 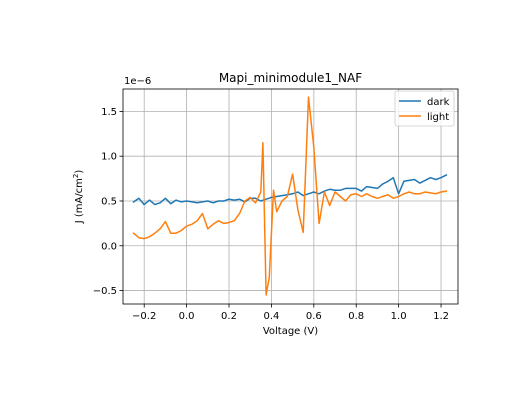 What do you see at coordinates (144, 316) in the screenshot?
I see `x-tick-label: −0.2` at bounding box center [144, 316].